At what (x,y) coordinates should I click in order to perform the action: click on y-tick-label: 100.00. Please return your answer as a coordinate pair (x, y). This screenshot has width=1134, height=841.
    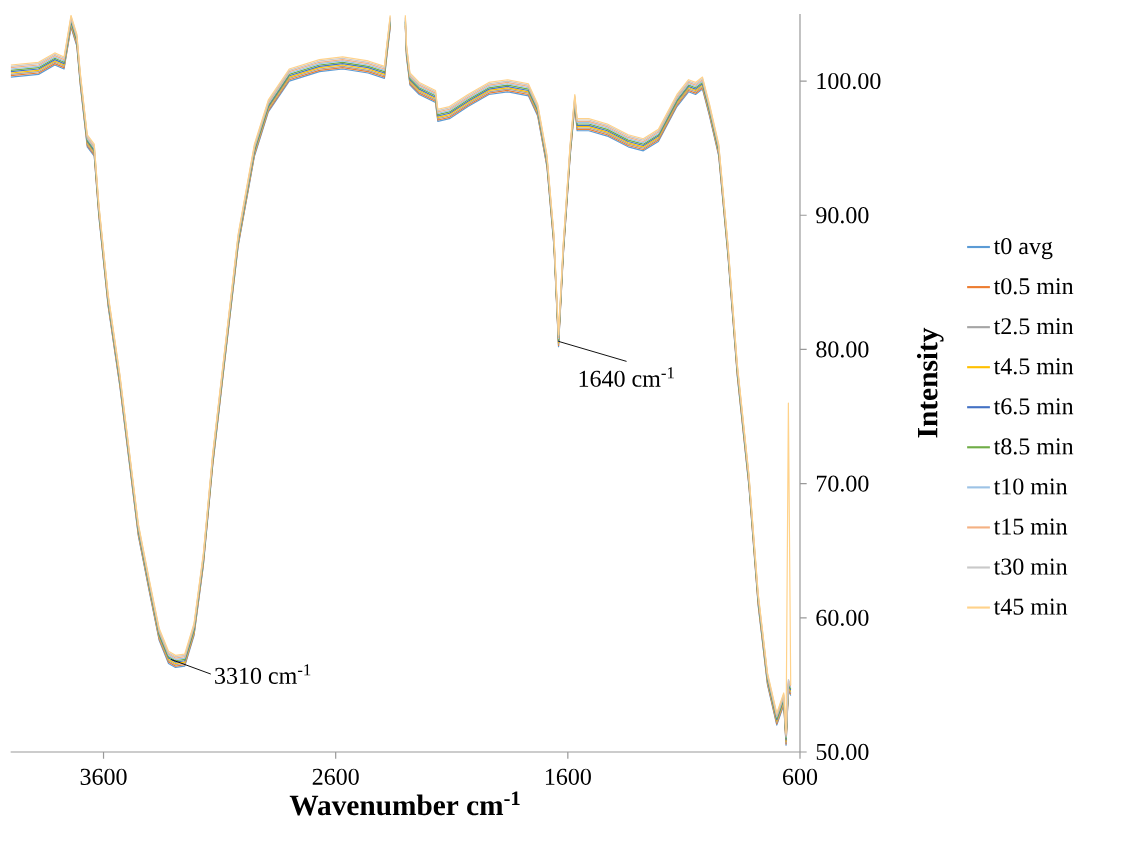
    Looking at the image, I should click on (849, 81).